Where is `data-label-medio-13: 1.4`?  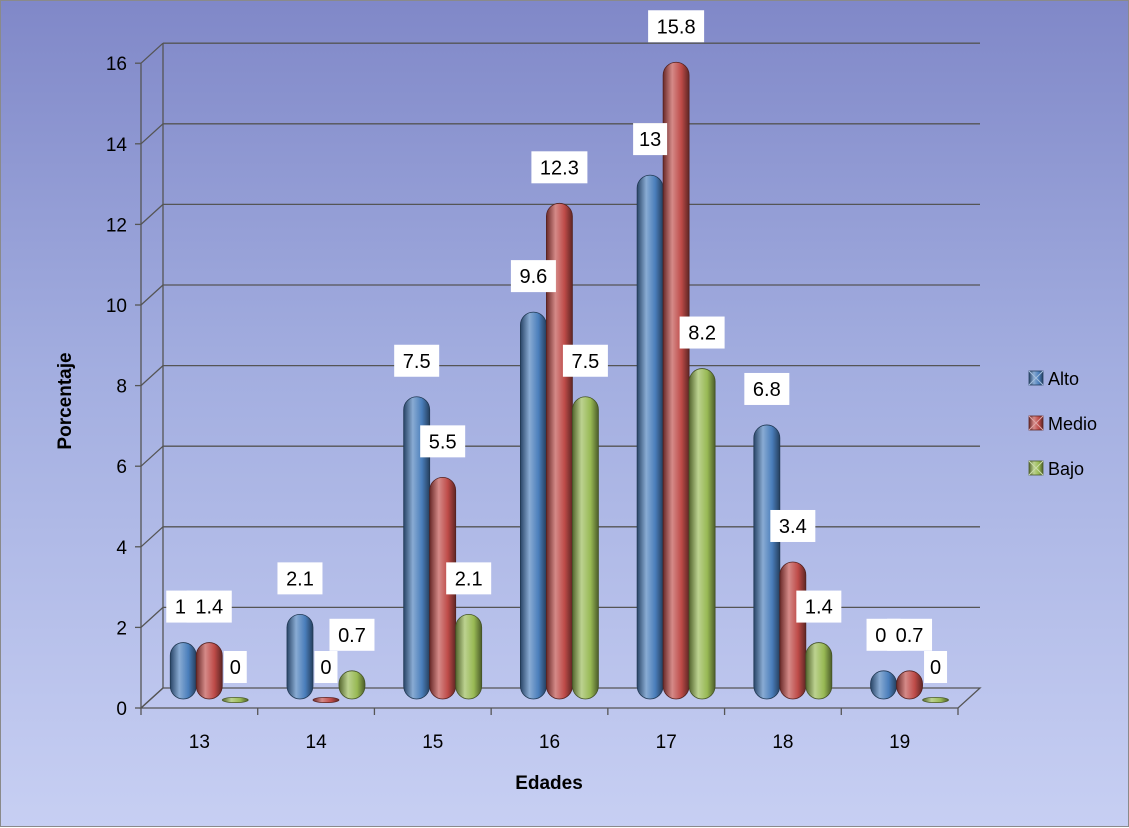 data-label-medio-13: 1.4 is located at coordinates (209, 606).